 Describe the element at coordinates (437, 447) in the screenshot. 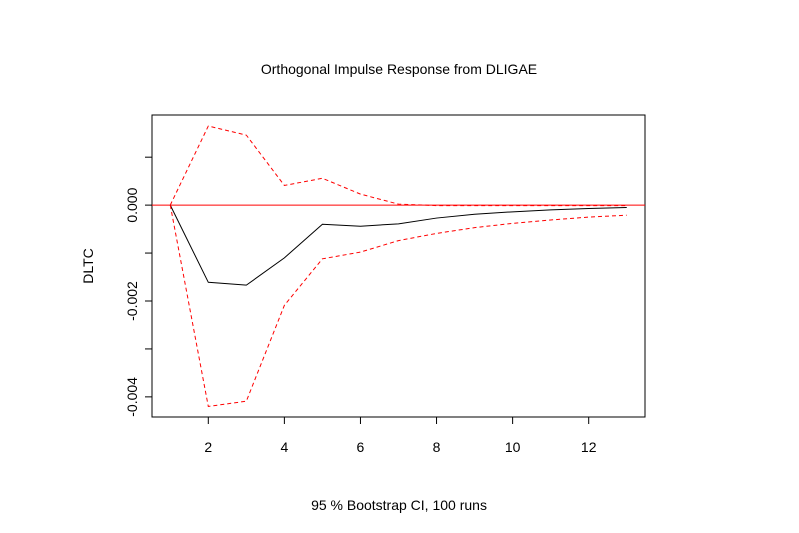

I see `x-tick-label: 8` at that location.